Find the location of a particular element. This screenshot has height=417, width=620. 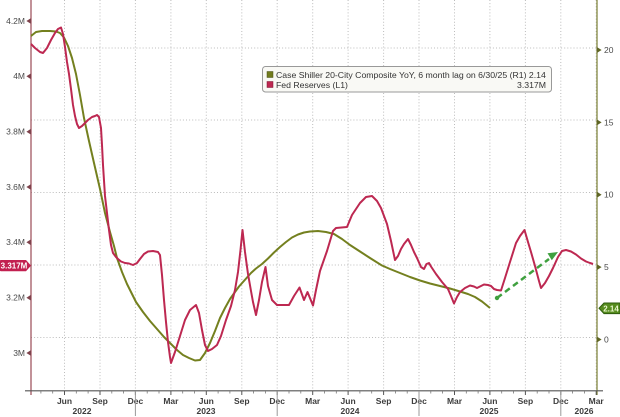

svg-text: 3.4M is located at coordinates (15, 242).